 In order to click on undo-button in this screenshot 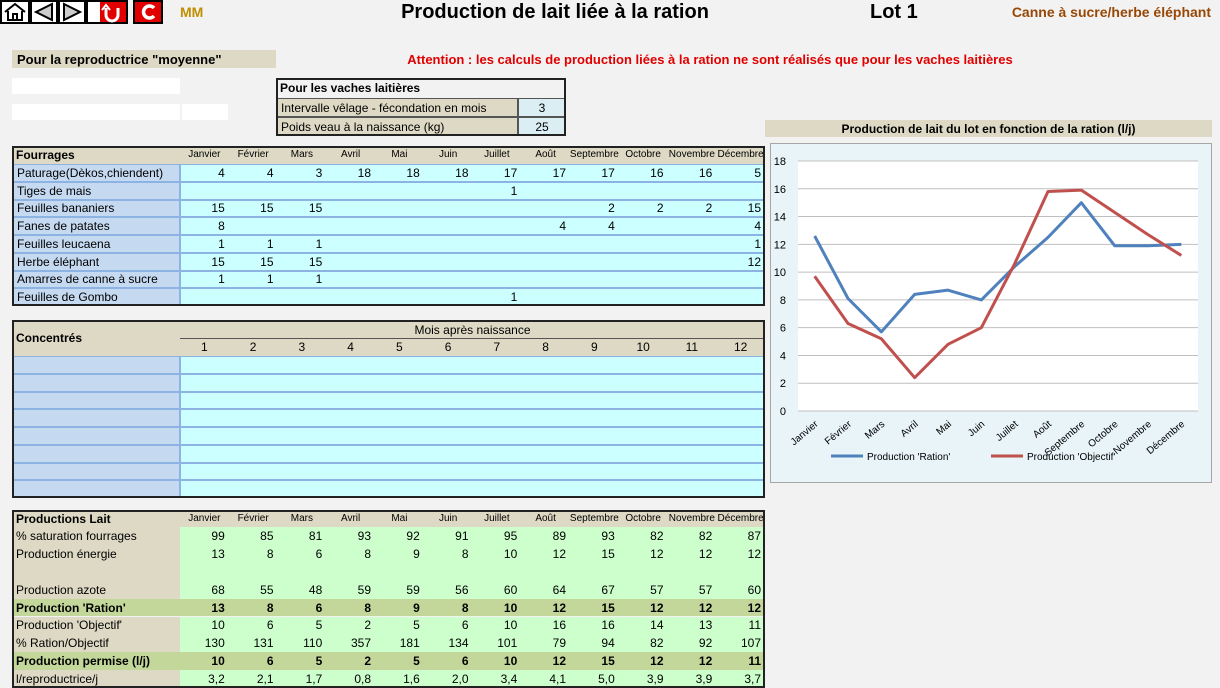, I will do `click(107, 12)`.